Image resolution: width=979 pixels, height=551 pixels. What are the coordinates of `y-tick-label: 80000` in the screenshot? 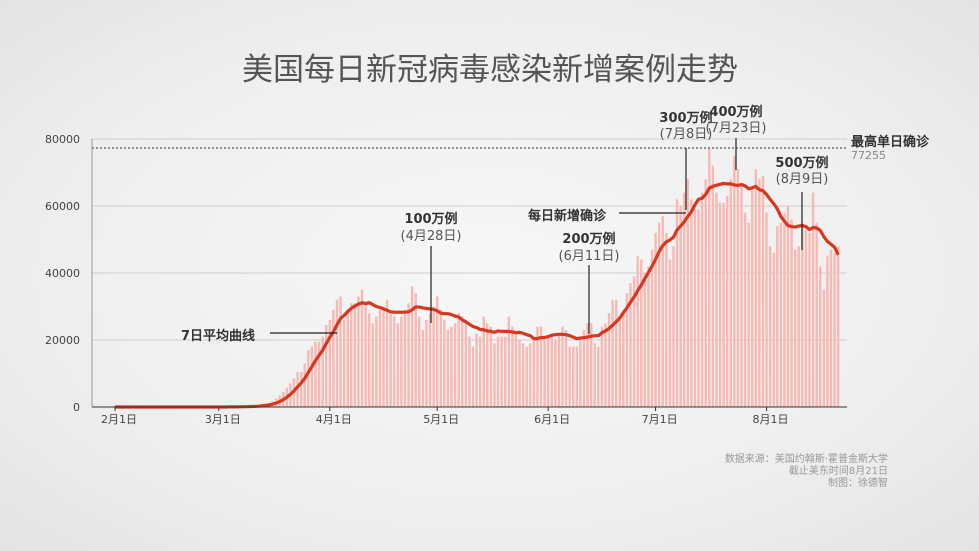 It's located at (62, 139).